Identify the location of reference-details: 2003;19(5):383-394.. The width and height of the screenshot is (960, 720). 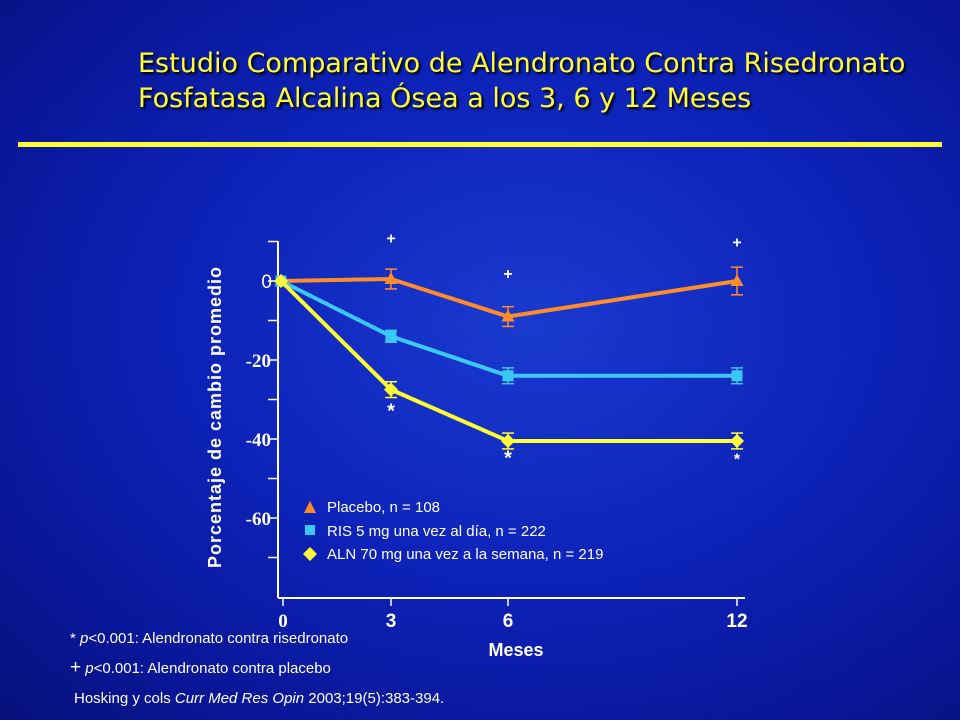
(374, 698).